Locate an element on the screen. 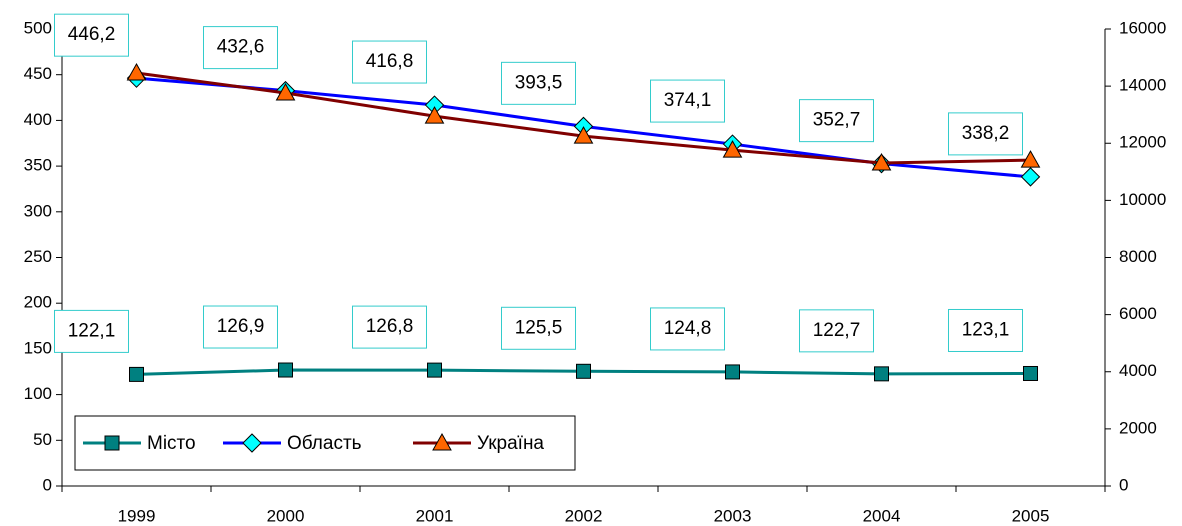 This screenshot has height=526, width=1182. data-label: 126,8 is located at coordinates (390, 326).